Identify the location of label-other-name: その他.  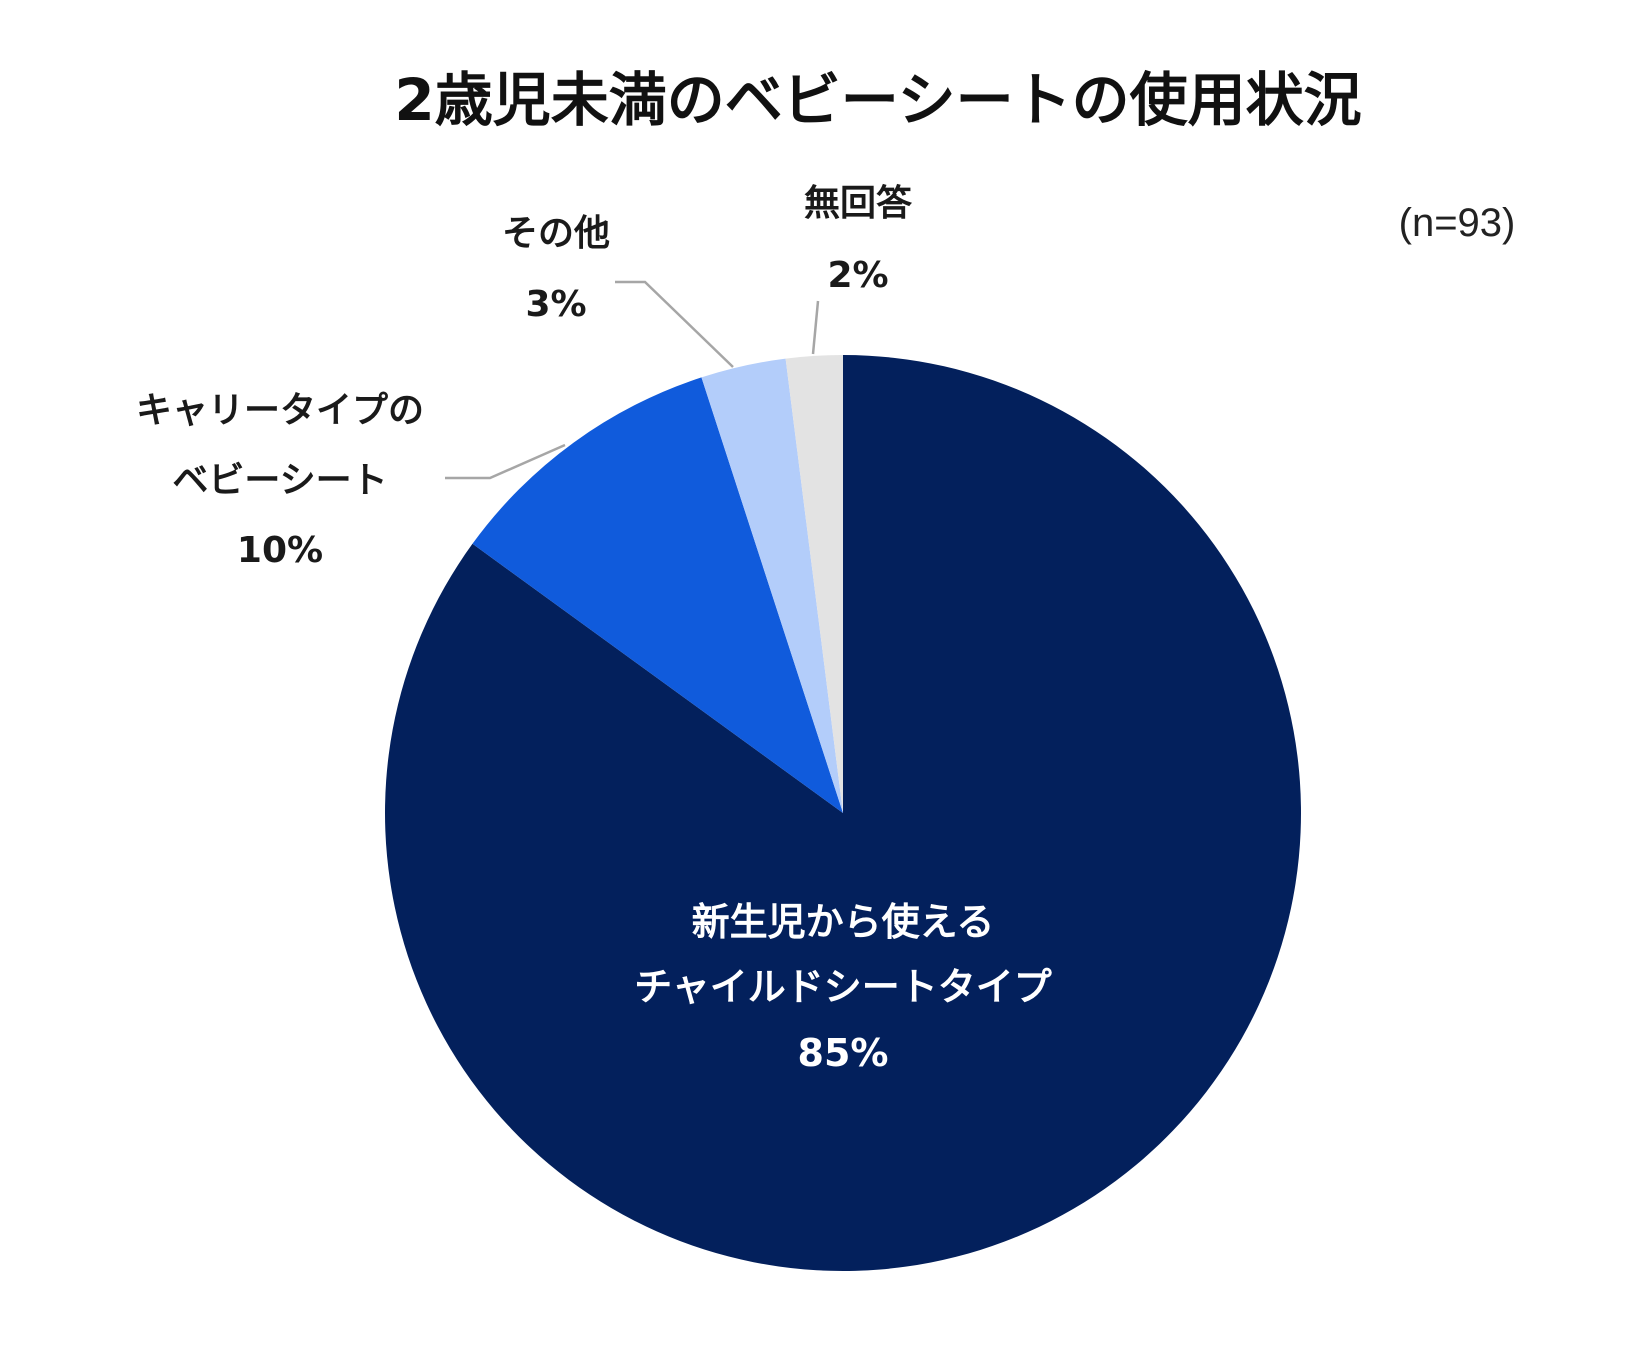
(556, 233).